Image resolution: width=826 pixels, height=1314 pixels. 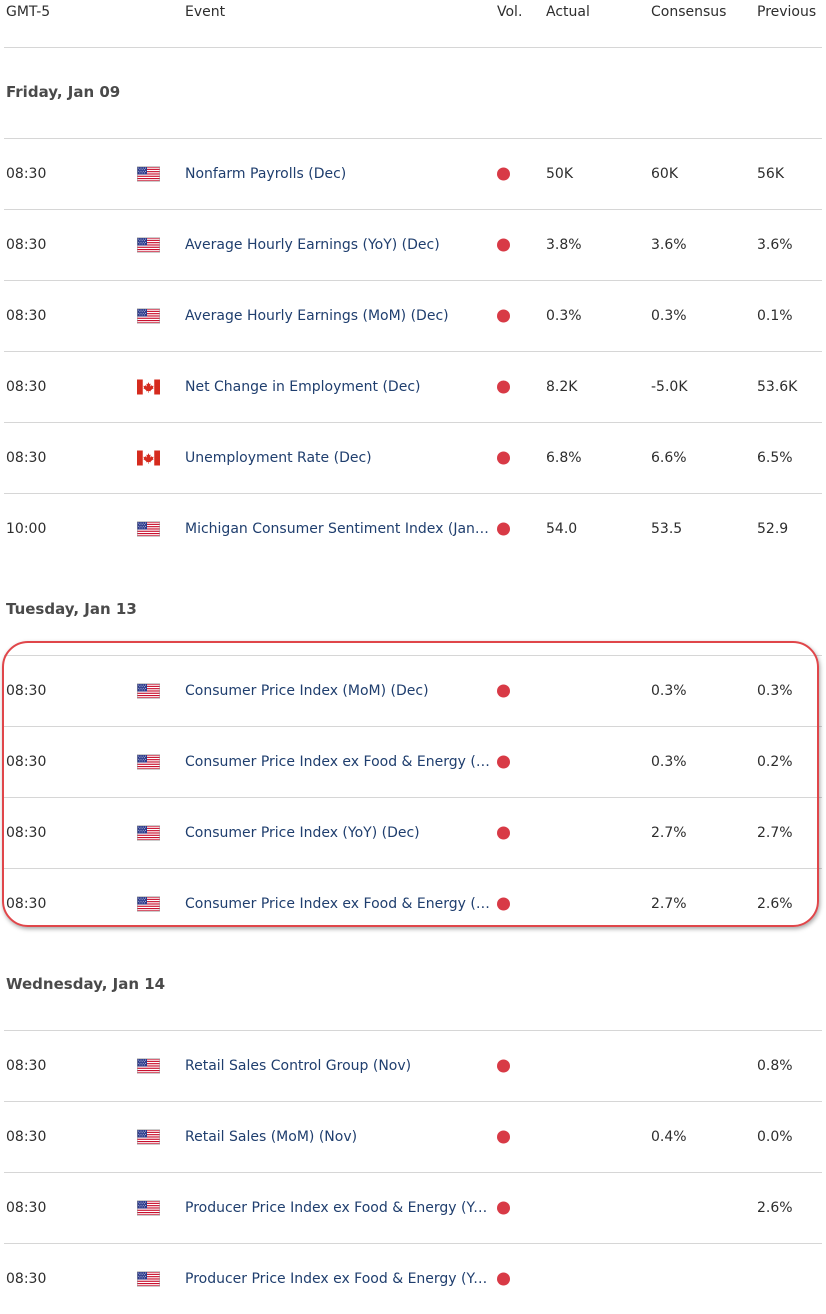 What do you see at coordinates (303, 386) in the screenshot?
I see `event-link: Net Change in Employment (Dec)` at bounding box center [303, 386].